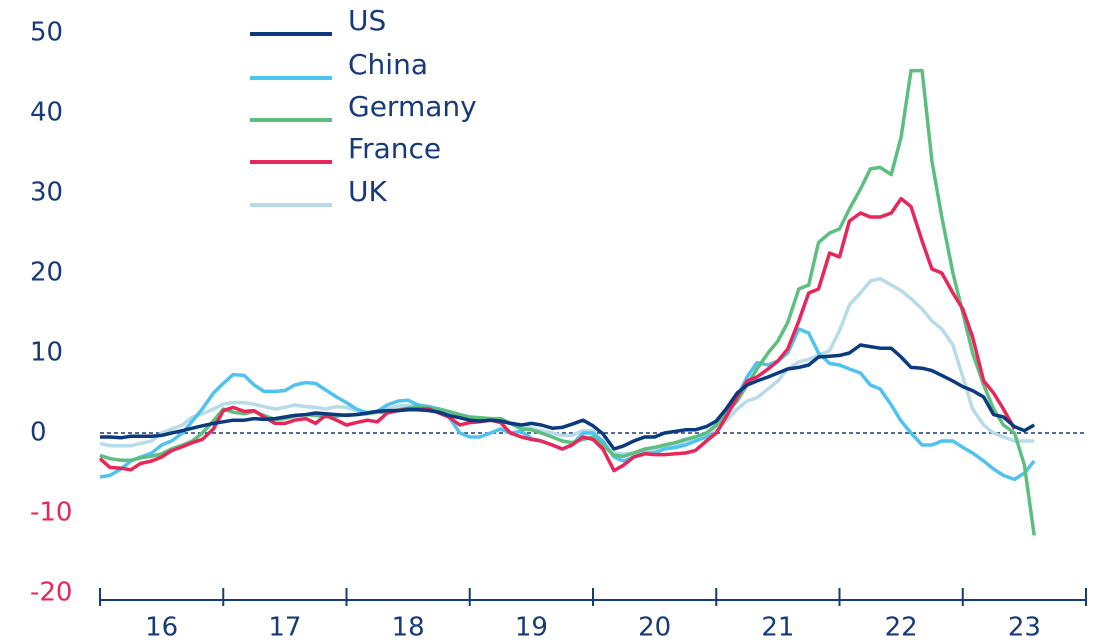 The width and height of the screenshot is (1099, 643). I want to click on x-tick-label: 19, so click(531, 628).